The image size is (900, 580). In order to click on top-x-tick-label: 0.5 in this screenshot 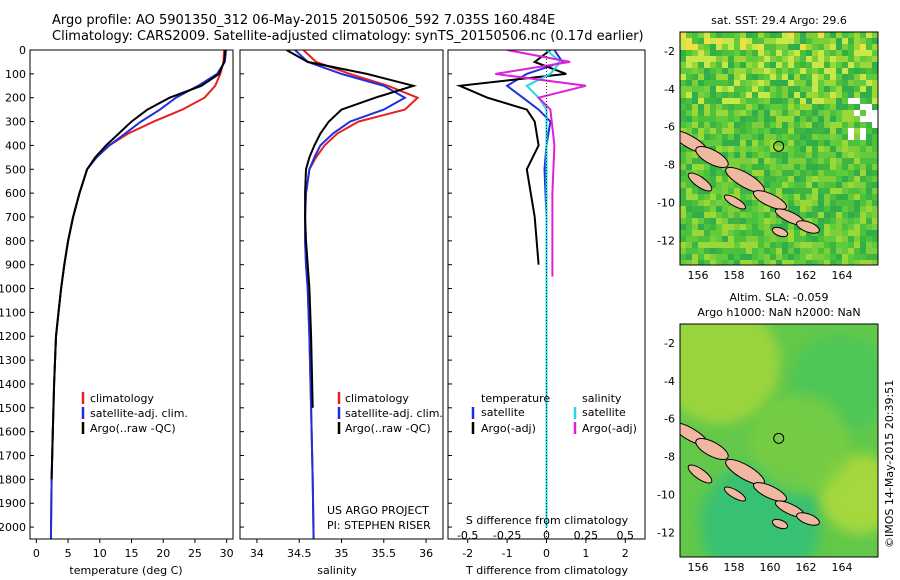, I will do `click(626, 535)`.